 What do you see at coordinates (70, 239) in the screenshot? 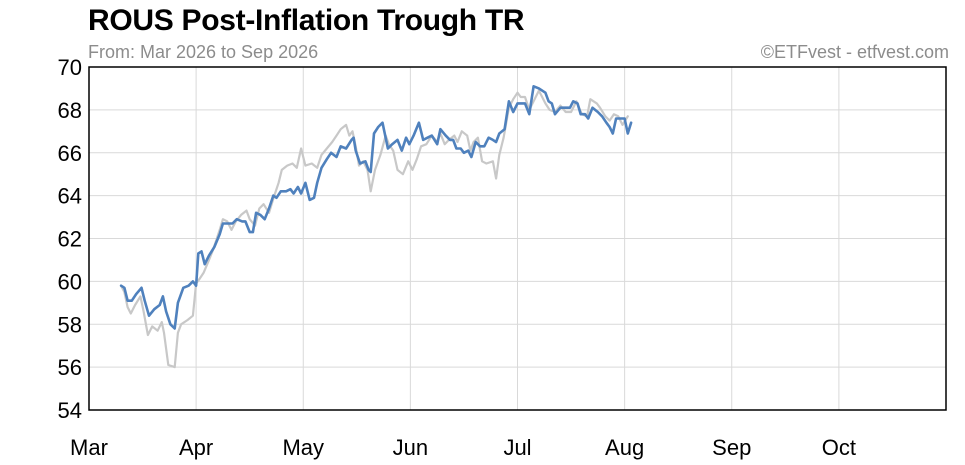
I see `y-tick-label: 62` at bounding box center [70, 239].